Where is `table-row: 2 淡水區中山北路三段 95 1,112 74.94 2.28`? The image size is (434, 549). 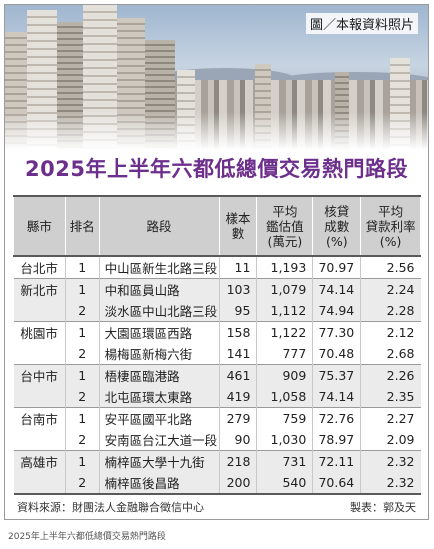 table-row: 2 淡水區中山北路三段 95 1,112 74.94 2.28 is located at coordinates (217, 311).